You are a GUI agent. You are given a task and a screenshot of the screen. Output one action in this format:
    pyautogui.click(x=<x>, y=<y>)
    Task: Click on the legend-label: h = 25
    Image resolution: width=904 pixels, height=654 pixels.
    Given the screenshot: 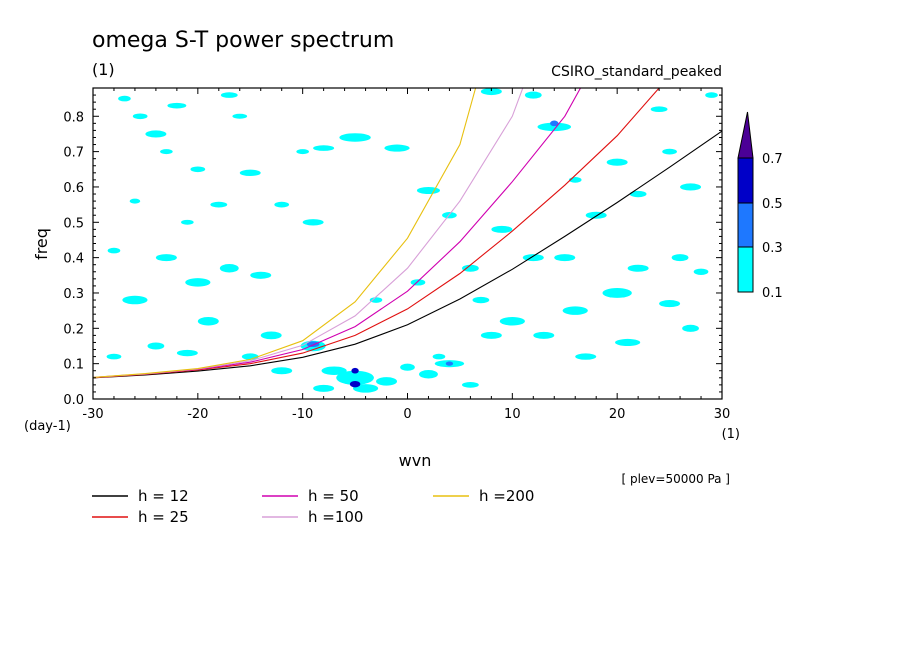 What is the action you would take?
    pyautogui.click(x=163, y=517)
    